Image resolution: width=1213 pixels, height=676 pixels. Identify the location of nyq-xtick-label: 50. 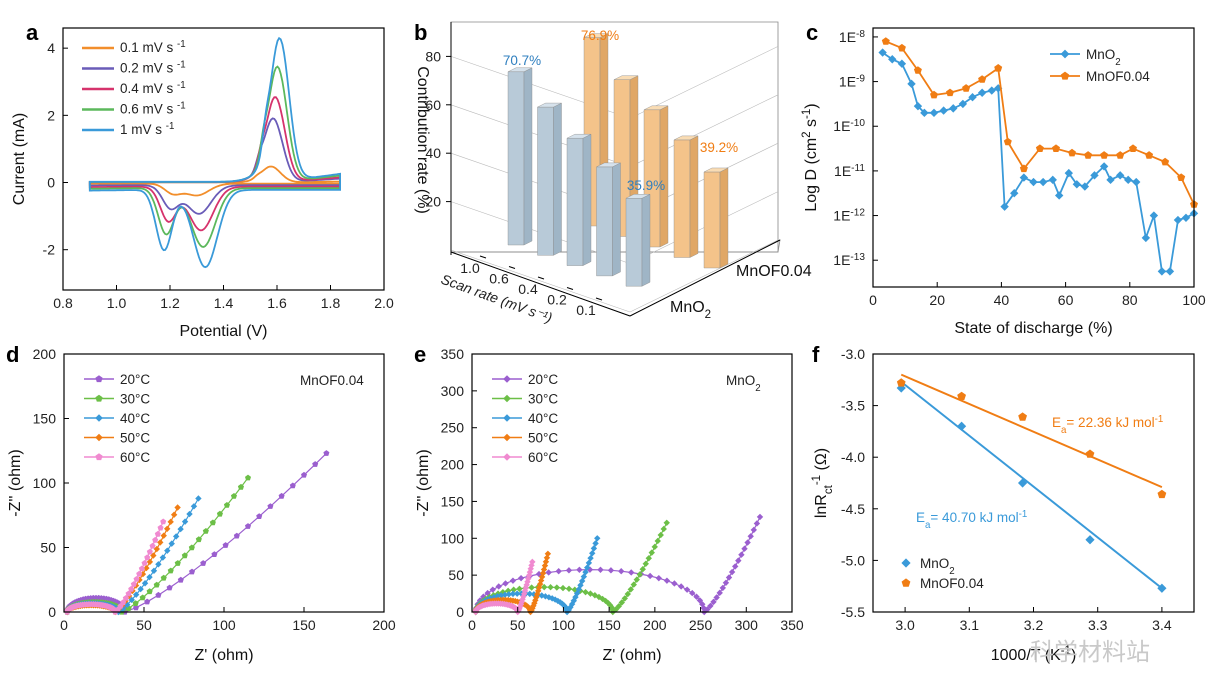
(518, 625).